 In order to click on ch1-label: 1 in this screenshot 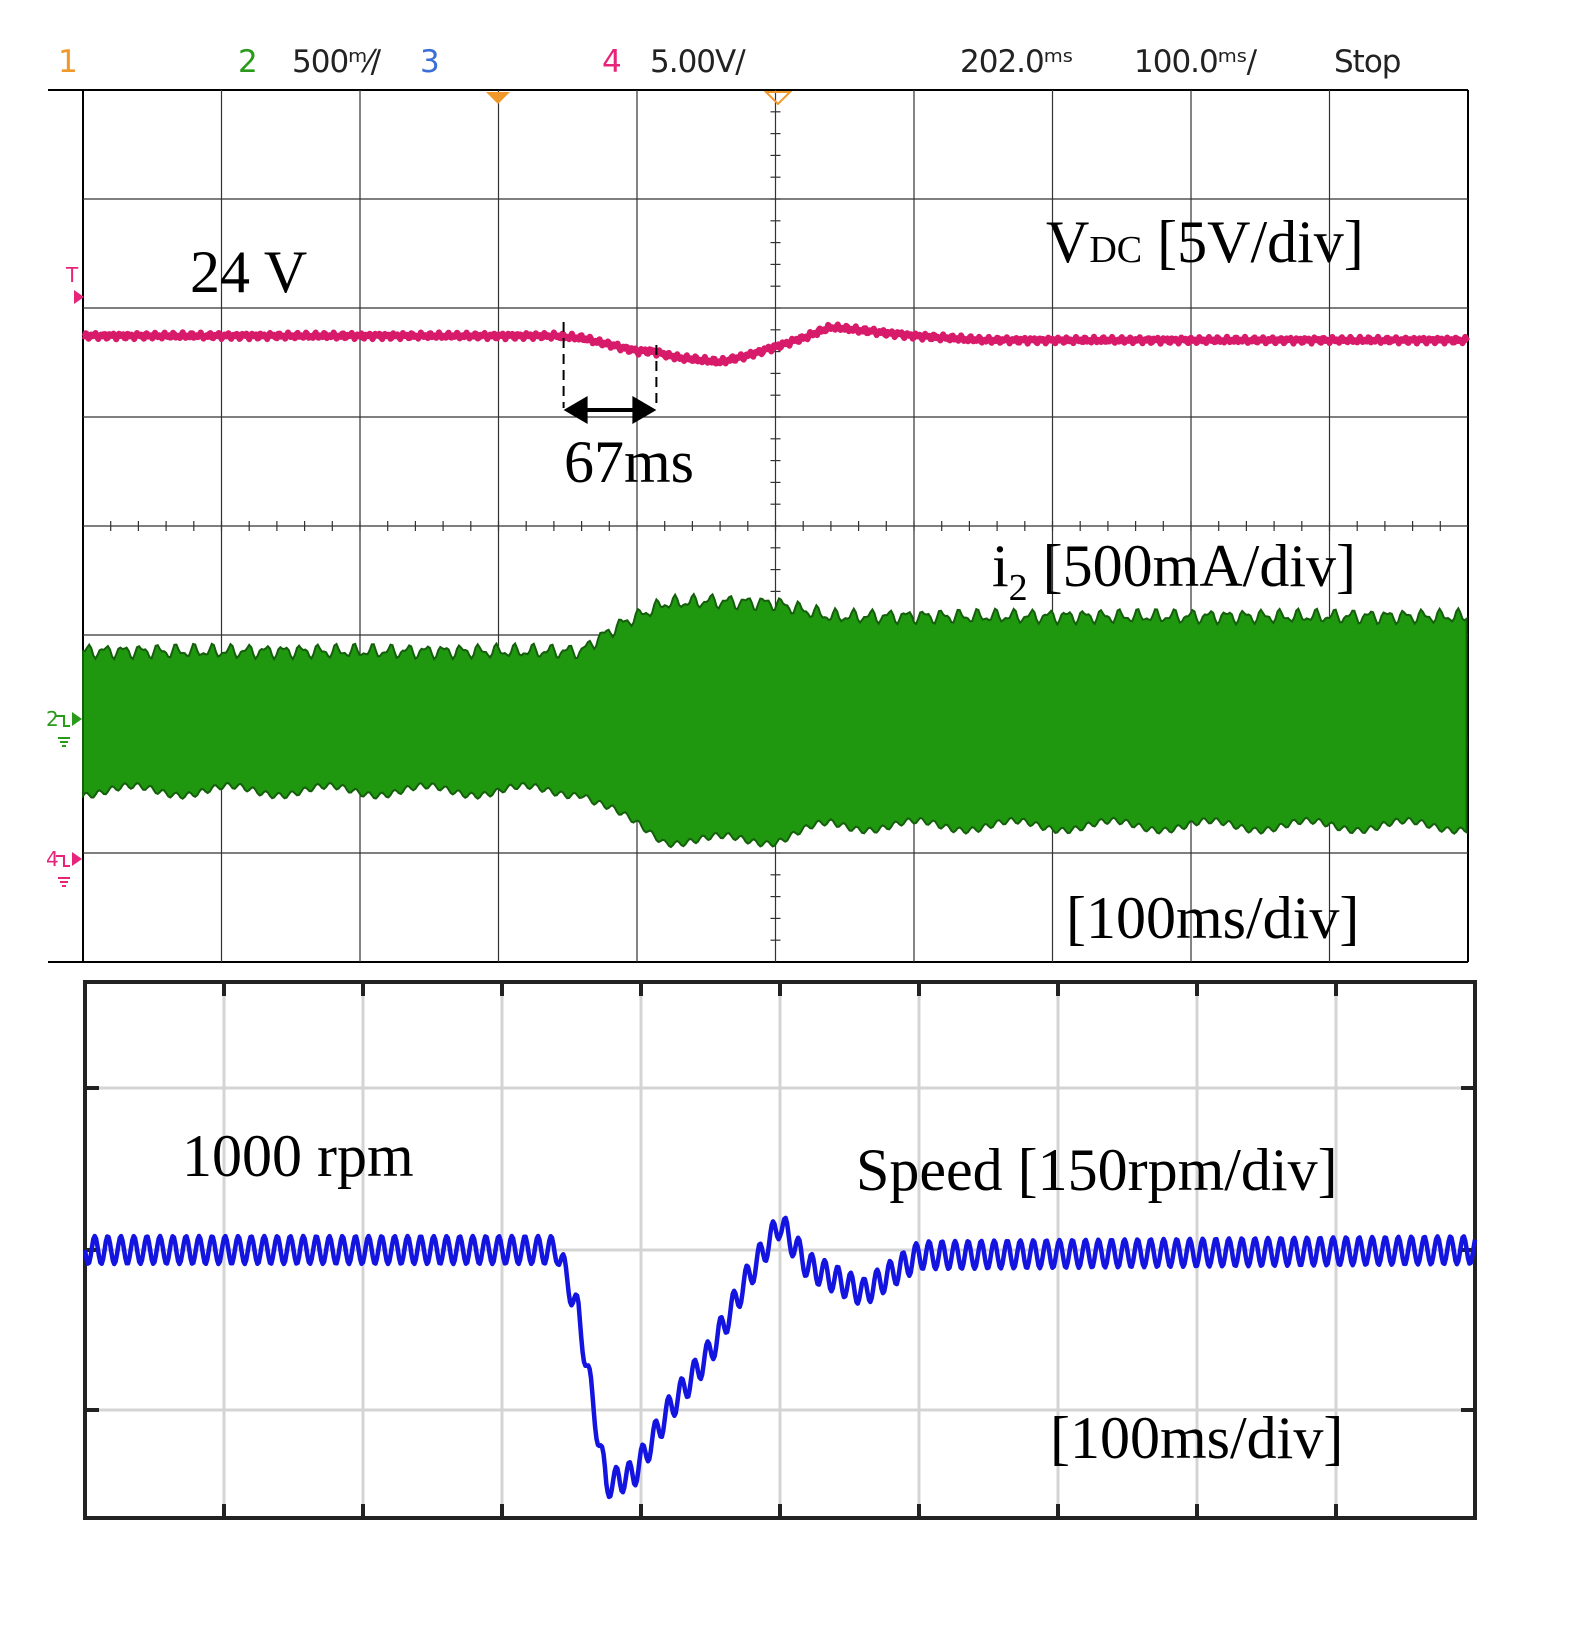, I will do `click(68, 62)`.